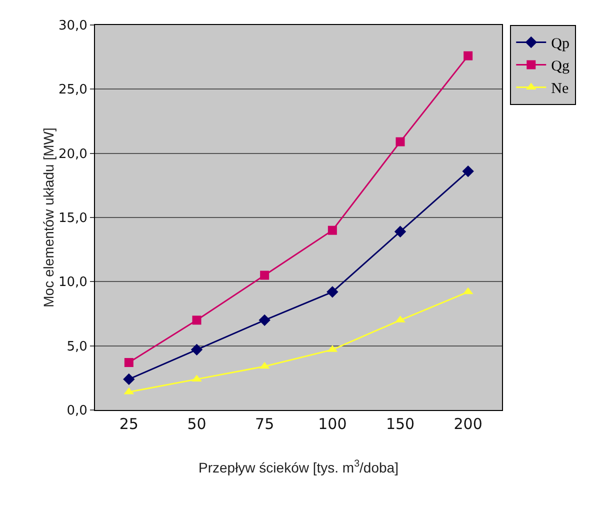 Image resolution: width=607 pixels, height=520 pixels. I want to click on x-tick-label: 150, so click(400, 424).